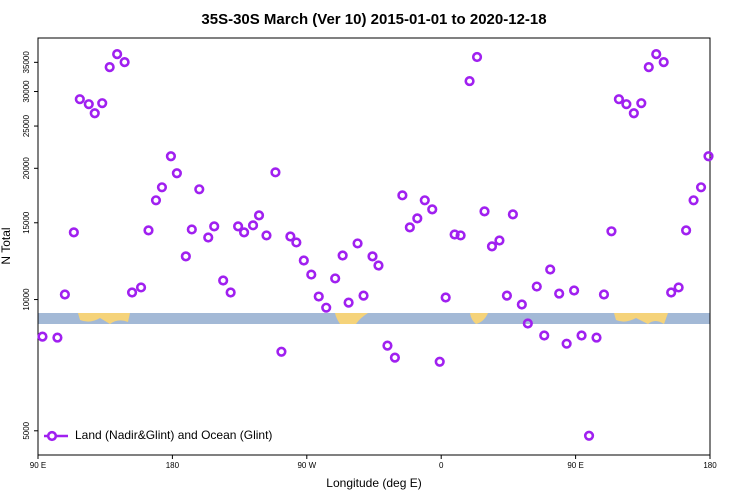 This screenshot has width=750, height=500. Describe the element at coordinates (26, 91) in the screenshot. I see `y-tick-label: 30000` at that location.